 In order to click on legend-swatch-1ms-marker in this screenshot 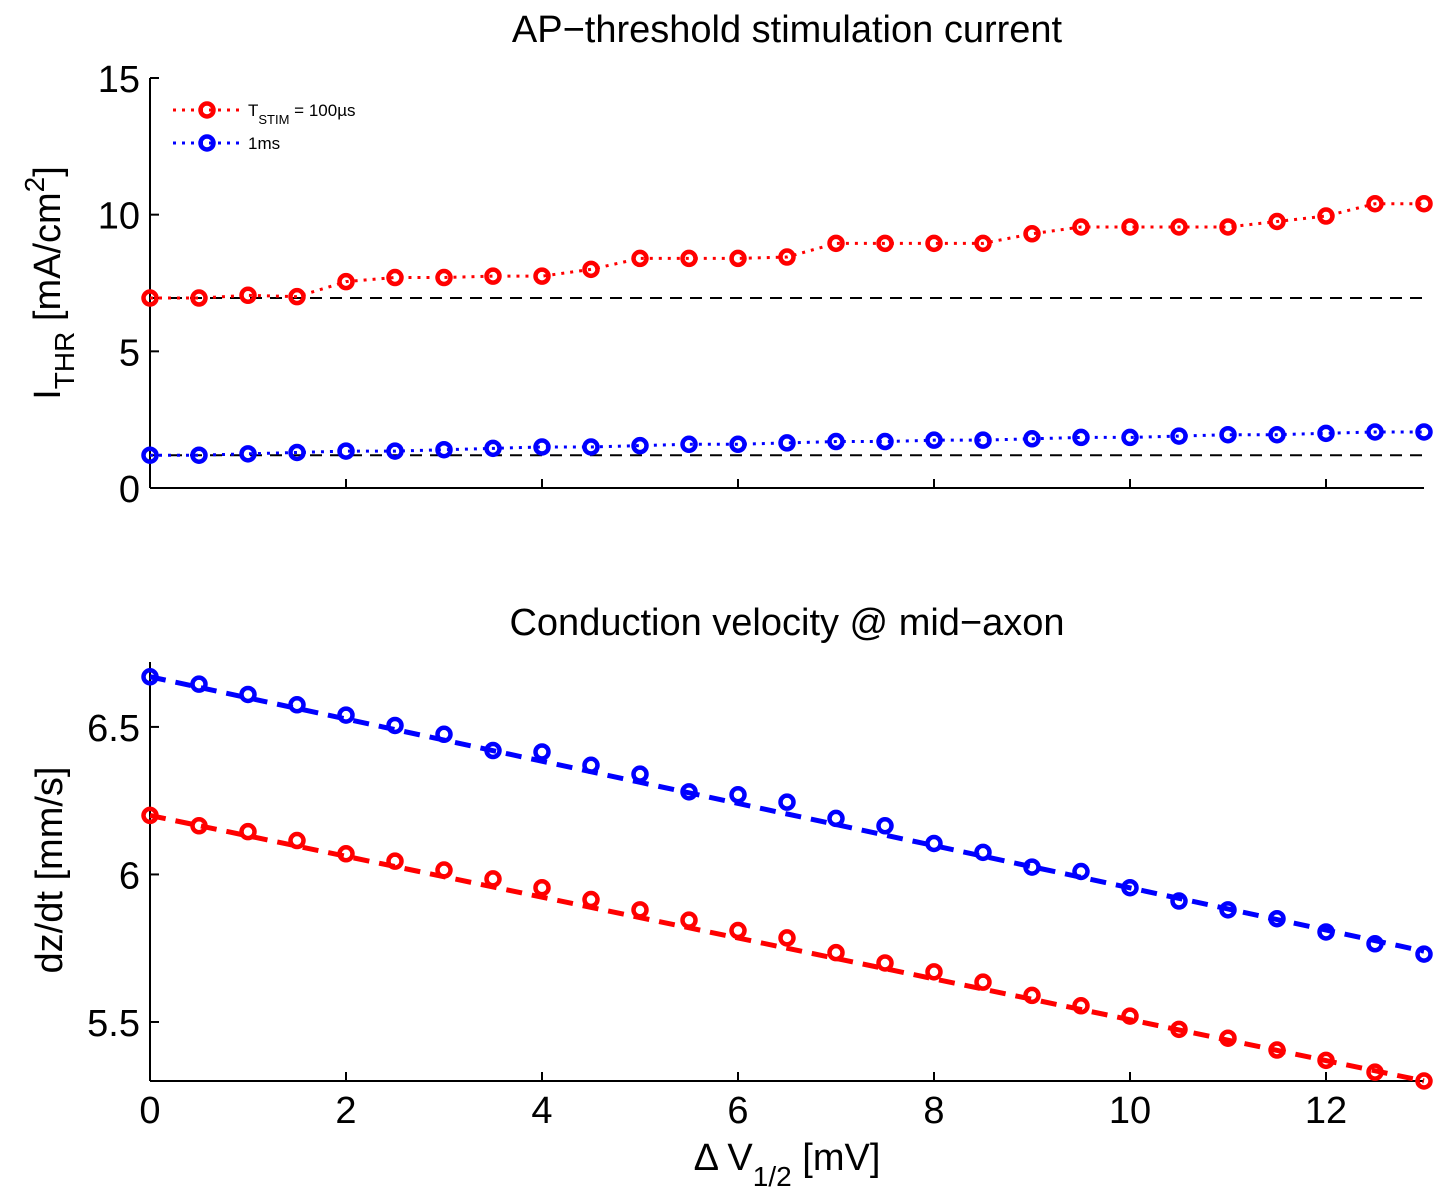, I will do `click(207, 143)`.